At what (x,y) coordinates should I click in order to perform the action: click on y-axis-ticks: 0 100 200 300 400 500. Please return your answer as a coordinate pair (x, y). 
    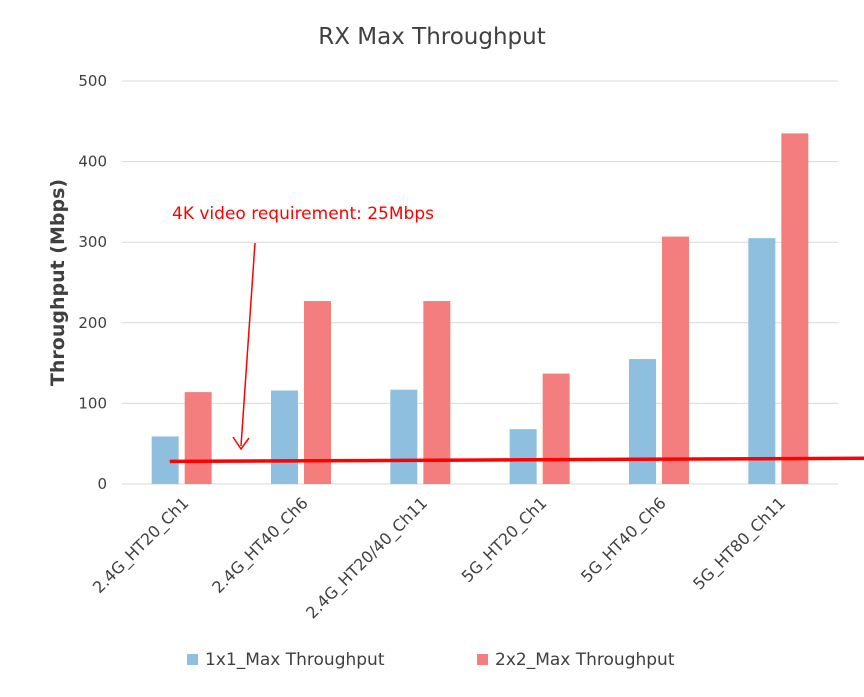
    Looking at the image, I should click on (92, 282).